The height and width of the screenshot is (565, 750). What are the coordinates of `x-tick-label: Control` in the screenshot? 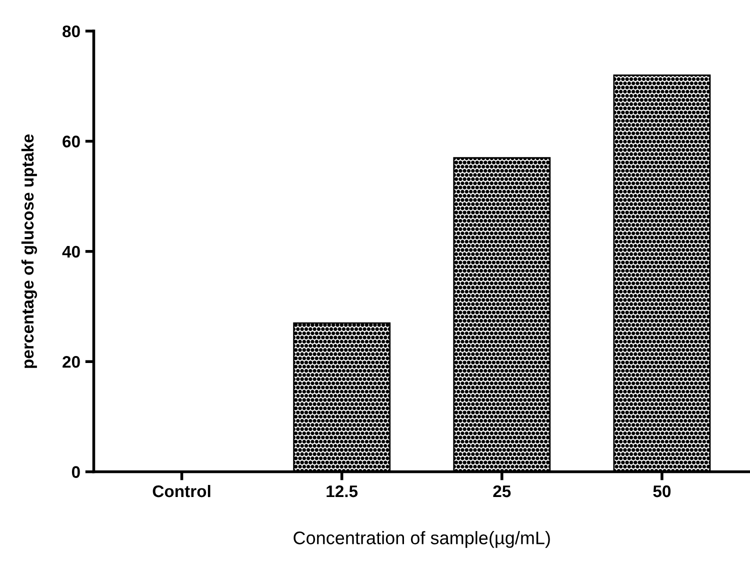 It's located at (181, 491).